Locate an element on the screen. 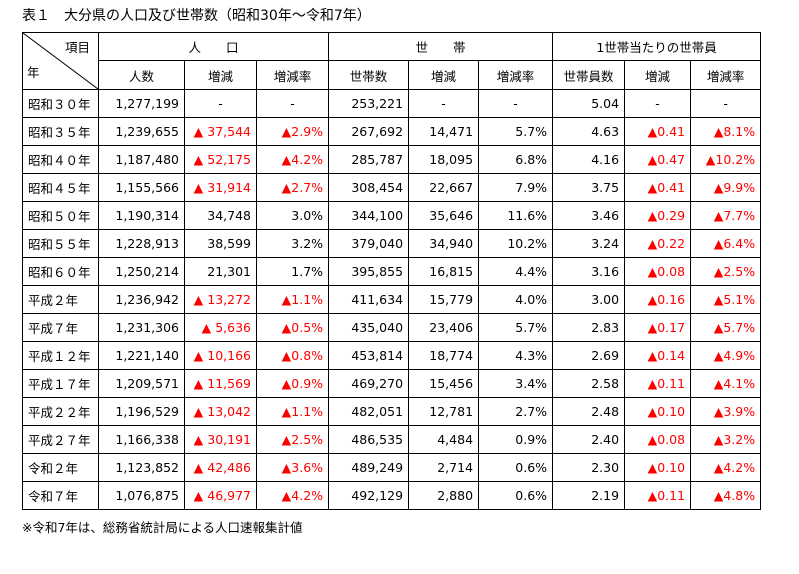  cell-households-change: 14,471 is located at coordinates (444, 131).